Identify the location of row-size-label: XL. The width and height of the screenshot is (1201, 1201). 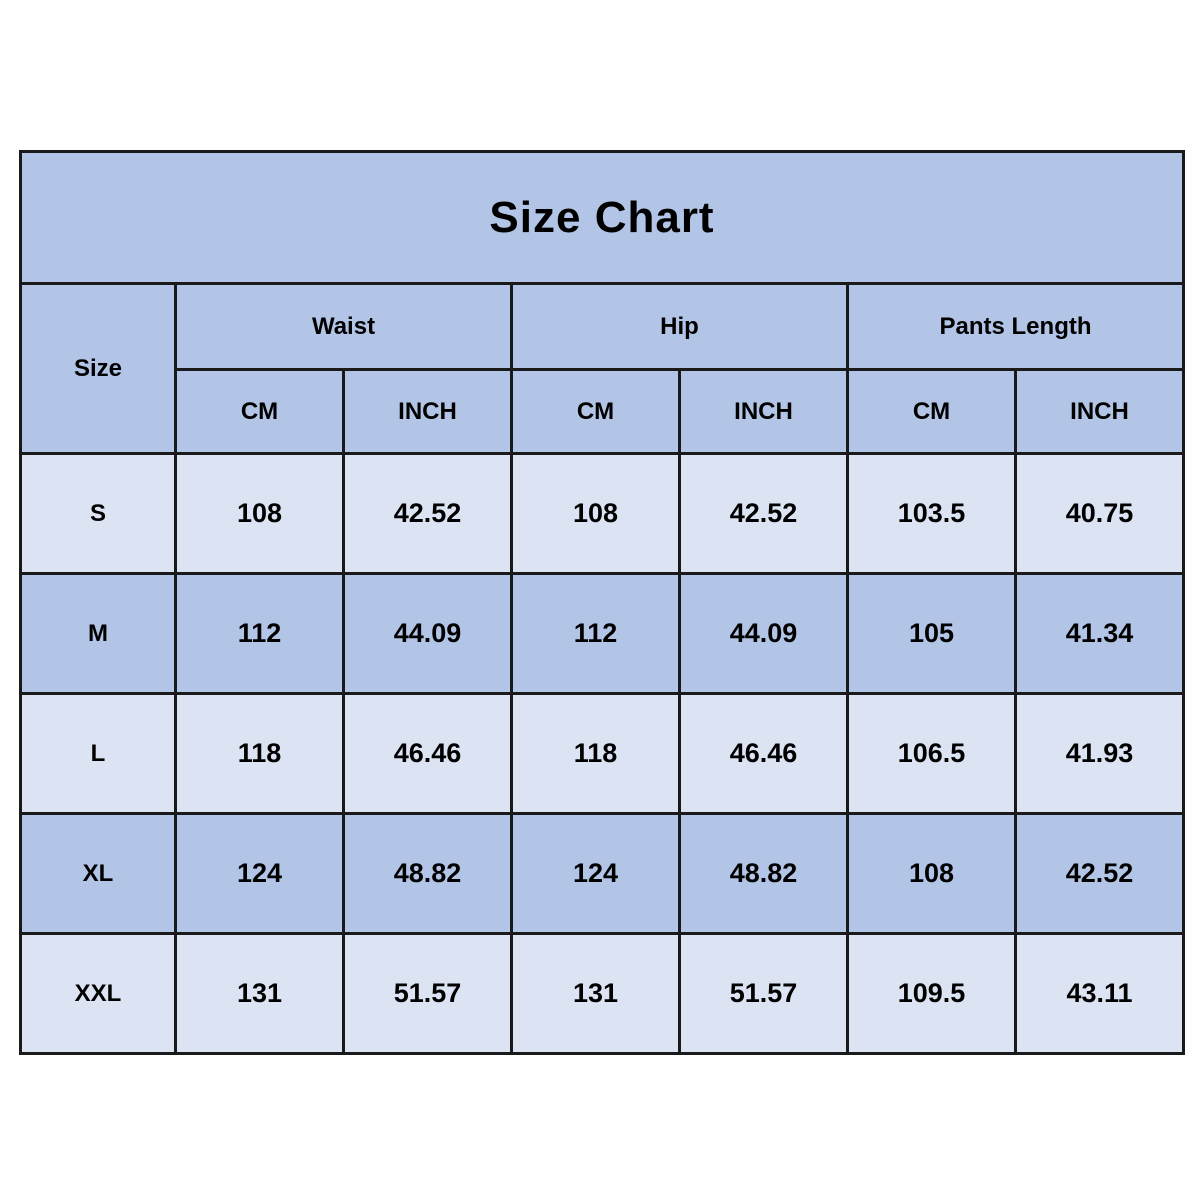
(98, 873).